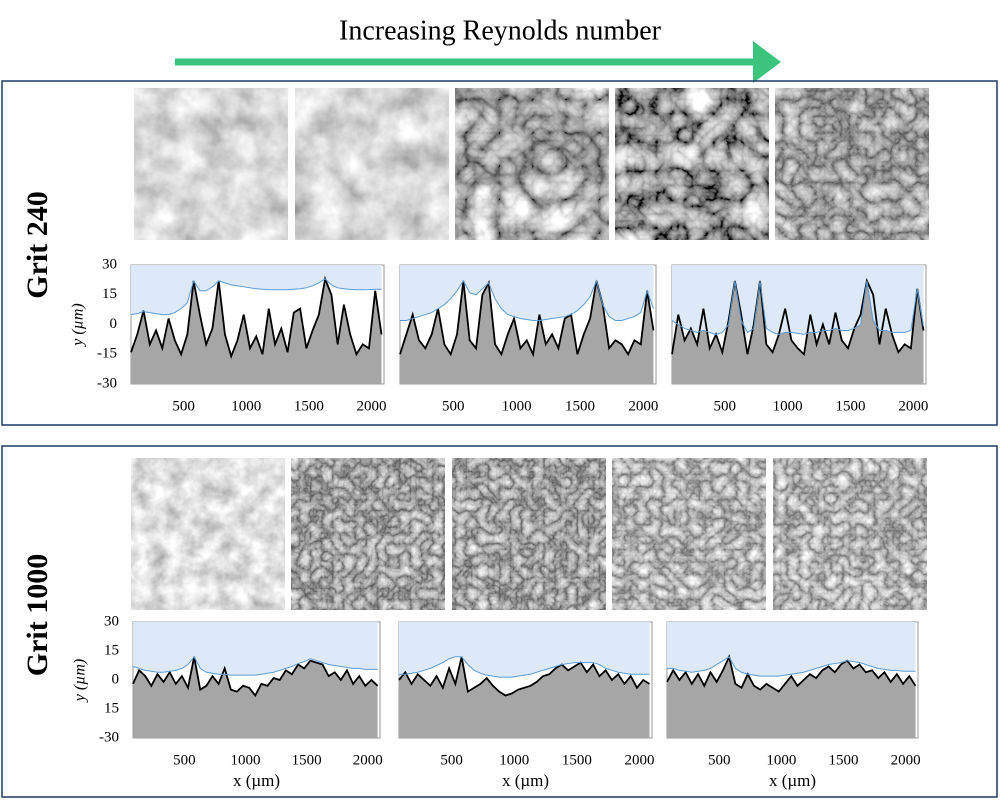 The height and width of the screenshot is (800, 1000). I want to click on y-tick-label: -15, so click(107, 354).